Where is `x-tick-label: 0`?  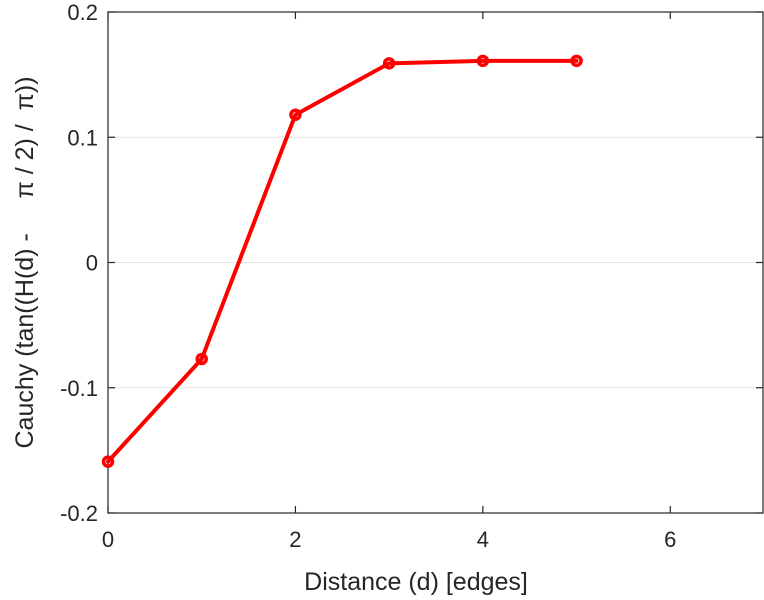
x-tick-label: 0 is located at coordinates (108, 539).